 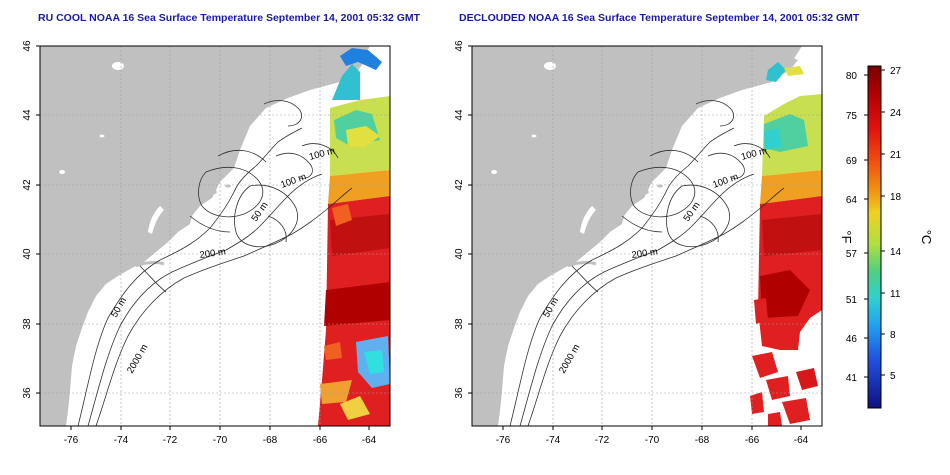 What do you see at coordinates (896, 71) in the screenshot?
I see `celsius-tick: 27` at bounding box center [896, 71].